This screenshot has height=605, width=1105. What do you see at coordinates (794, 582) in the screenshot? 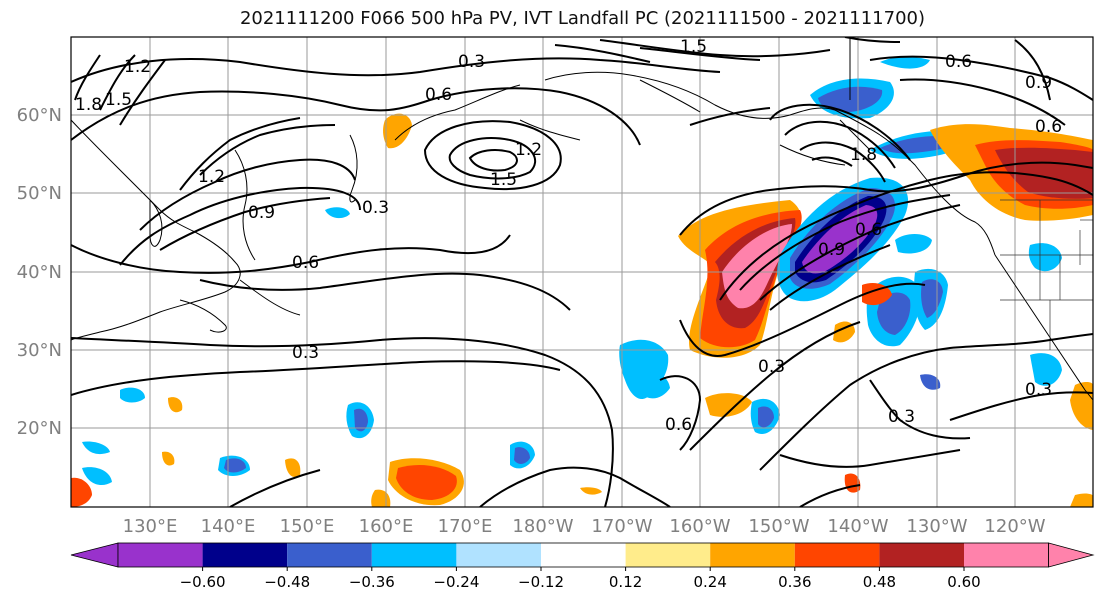
I see `colorbar-tick-label: 0.36` at bounding box center [794, 582].